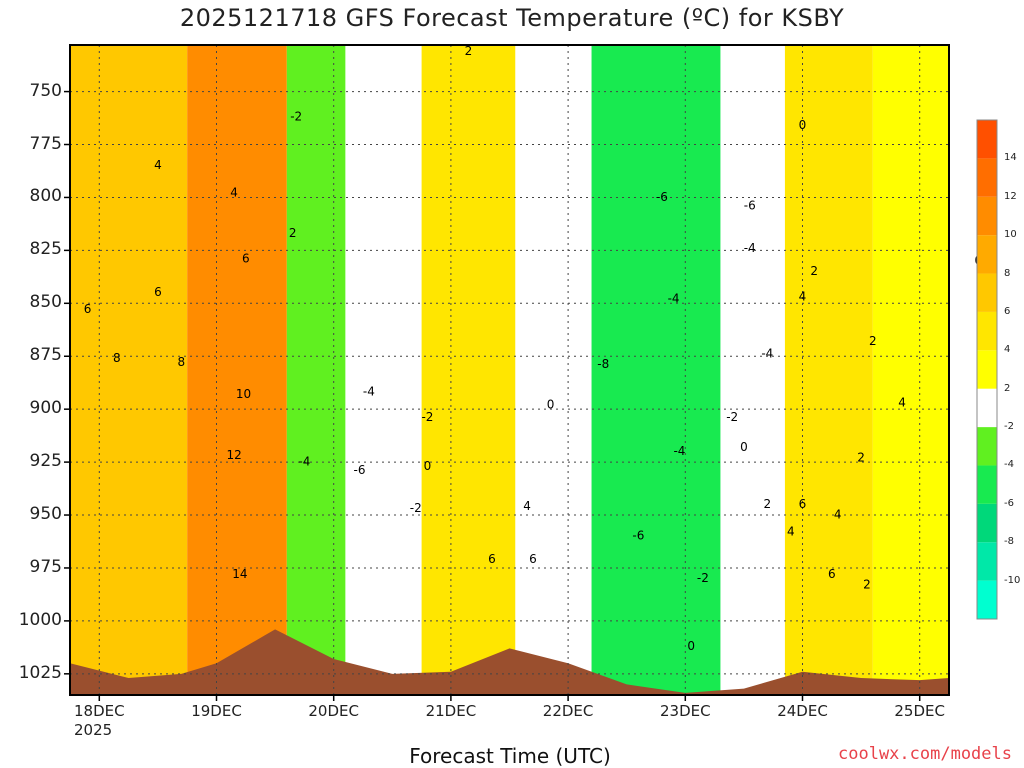 Image resolution: width=1024 pixels, height=768 pixels. I want to click on contour-label-17: 0, so click(428, 466).